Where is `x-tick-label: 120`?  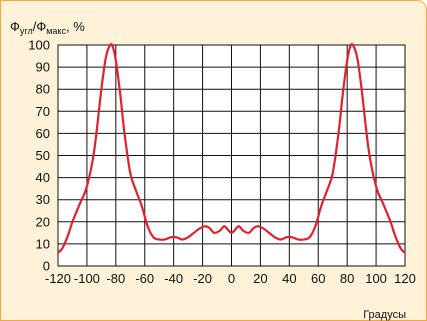 x-tick-label: 120 is located at coordinates (405, 278).